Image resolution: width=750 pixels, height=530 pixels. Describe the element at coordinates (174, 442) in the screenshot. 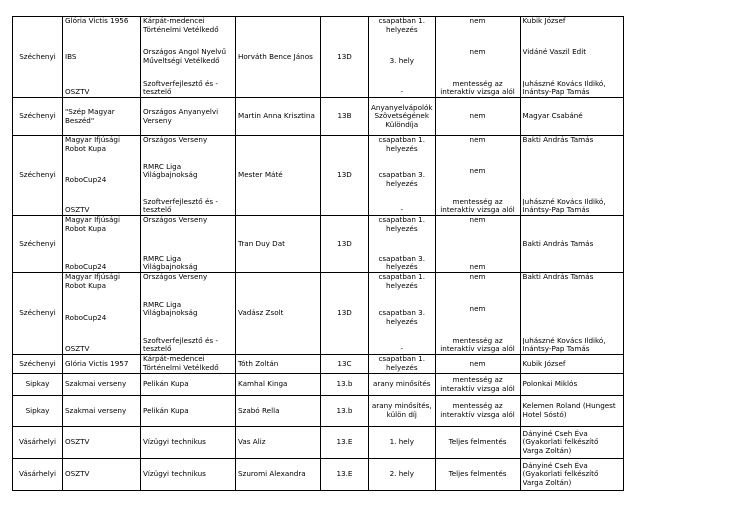

I see `cell-text: Vízügyi technikus` at that location.